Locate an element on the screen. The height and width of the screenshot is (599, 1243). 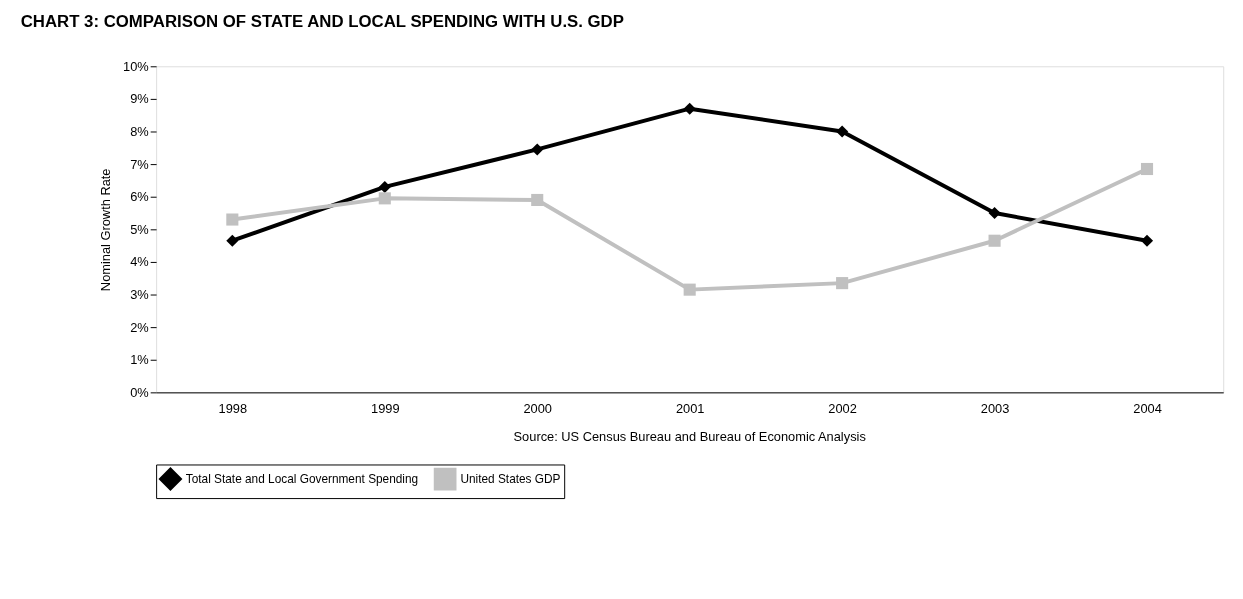
y-tick-label: 5% is located at coordinates (139, 229).